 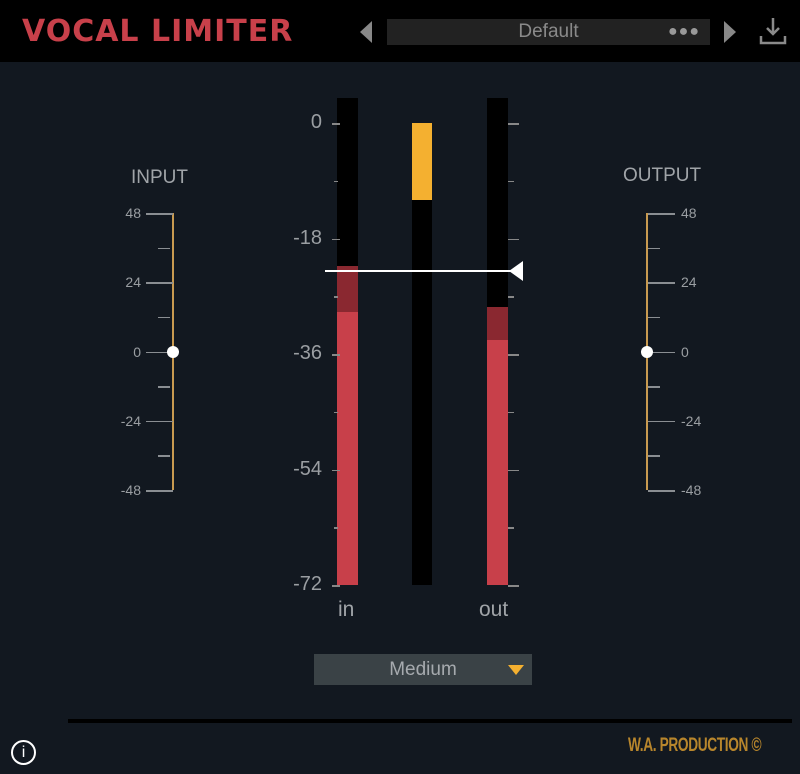 I want to click on threshold-line, so click(x=420, y=270).